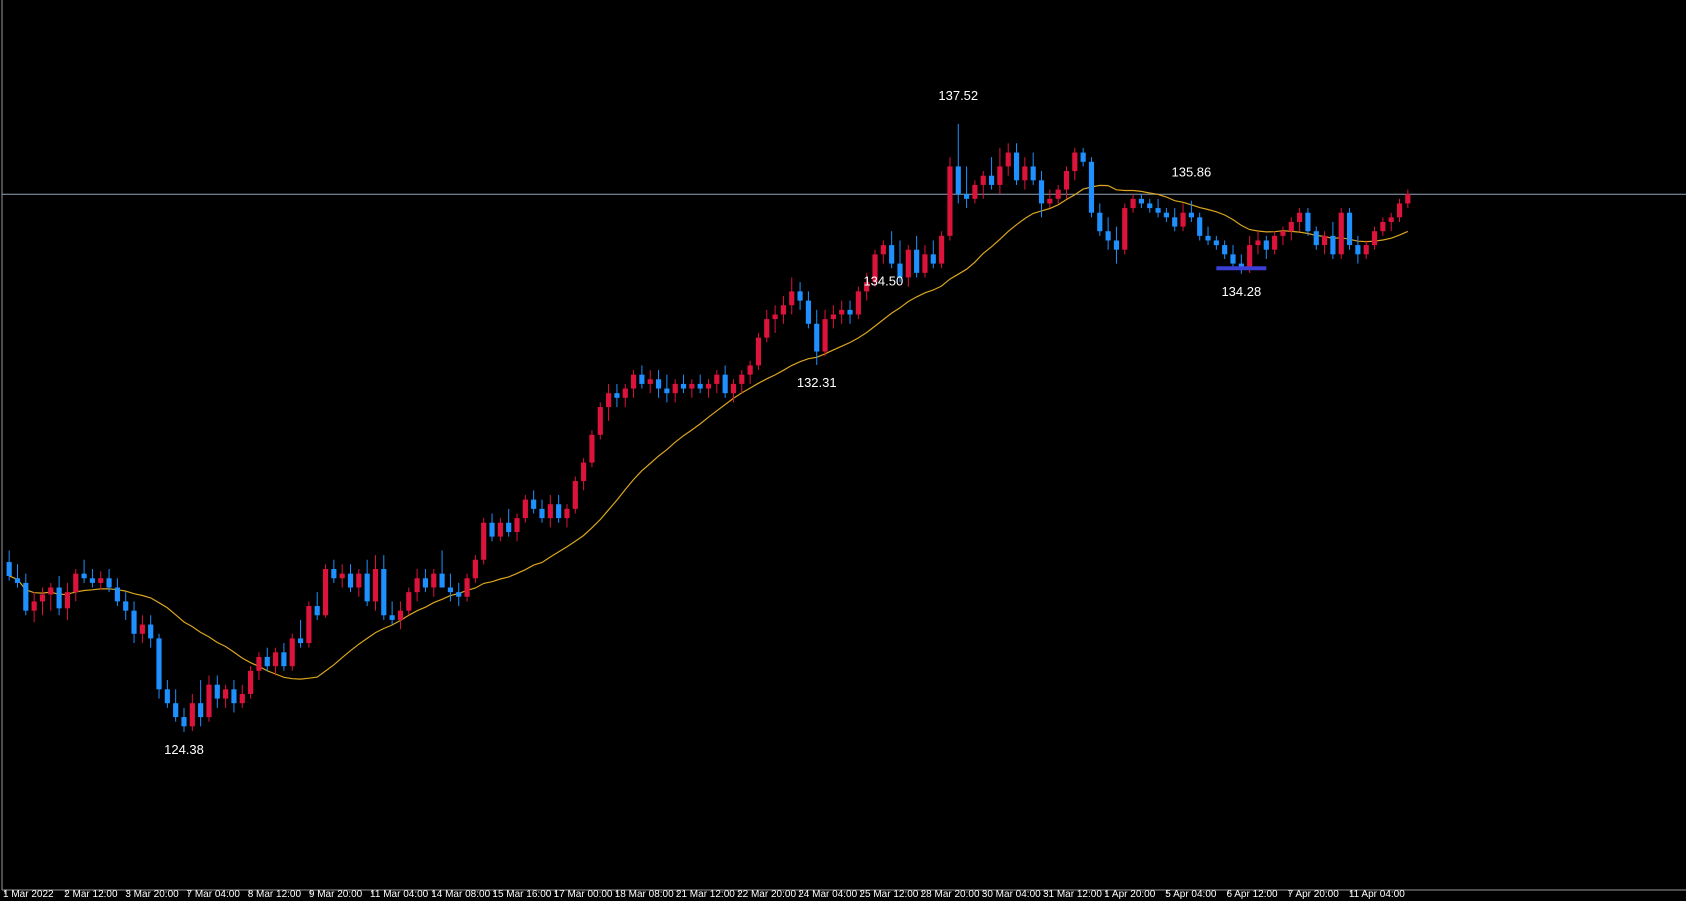 The width and height of the screenshot is (1686, 901). What do you see at coordinates (958, 95) in the screenshot?
I see `price-annotation: 137.52` at bounding box center [958, 95].